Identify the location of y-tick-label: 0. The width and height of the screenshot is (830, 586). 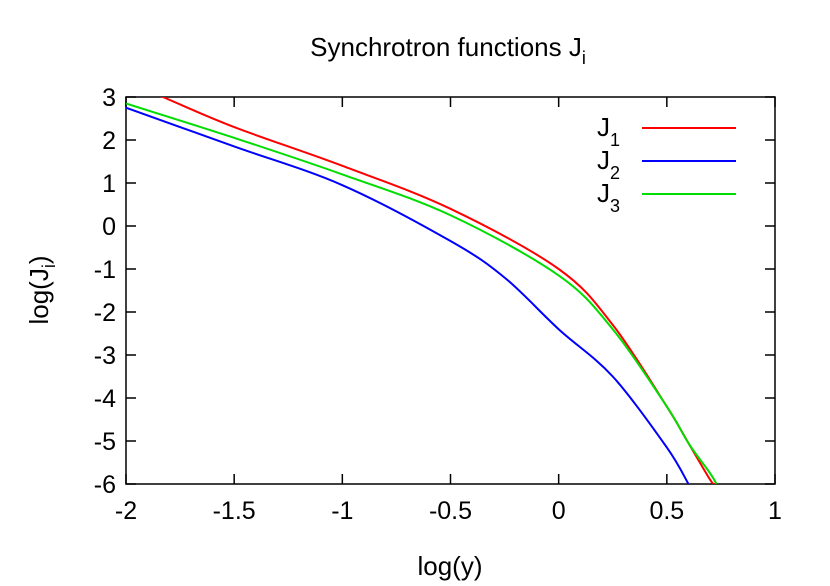
(109, 227).